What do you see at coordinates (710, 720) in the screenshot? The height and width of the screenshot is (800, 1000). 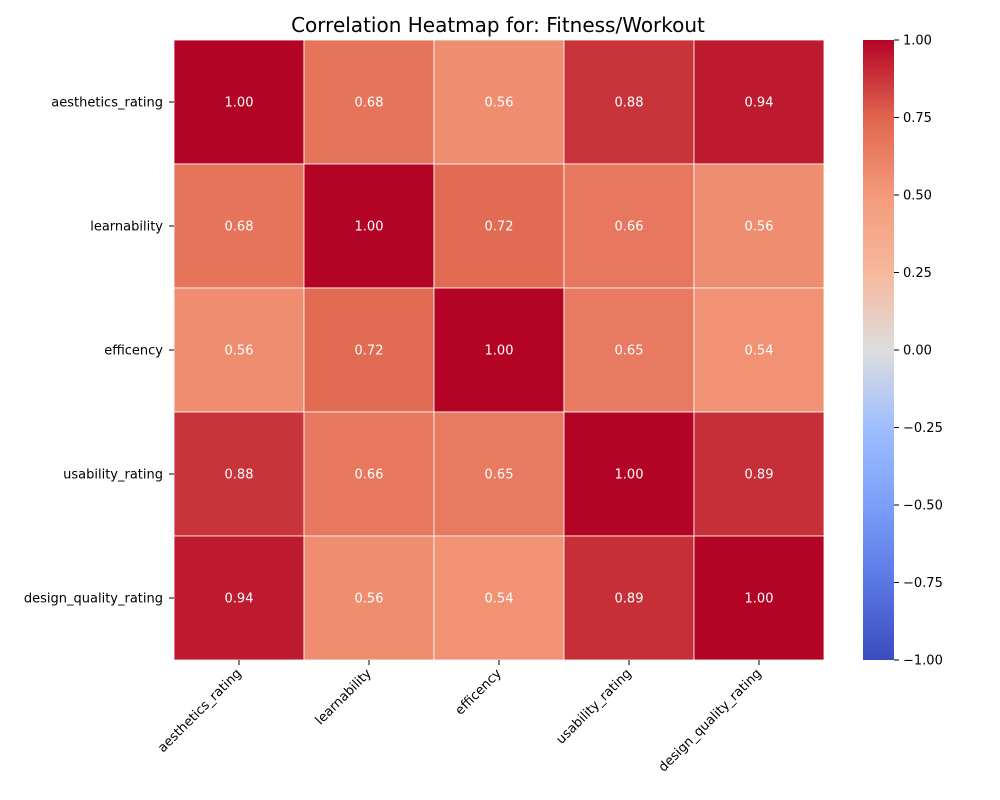 I see `column-label: design_quality_rating` at bounding box center [710, 720].